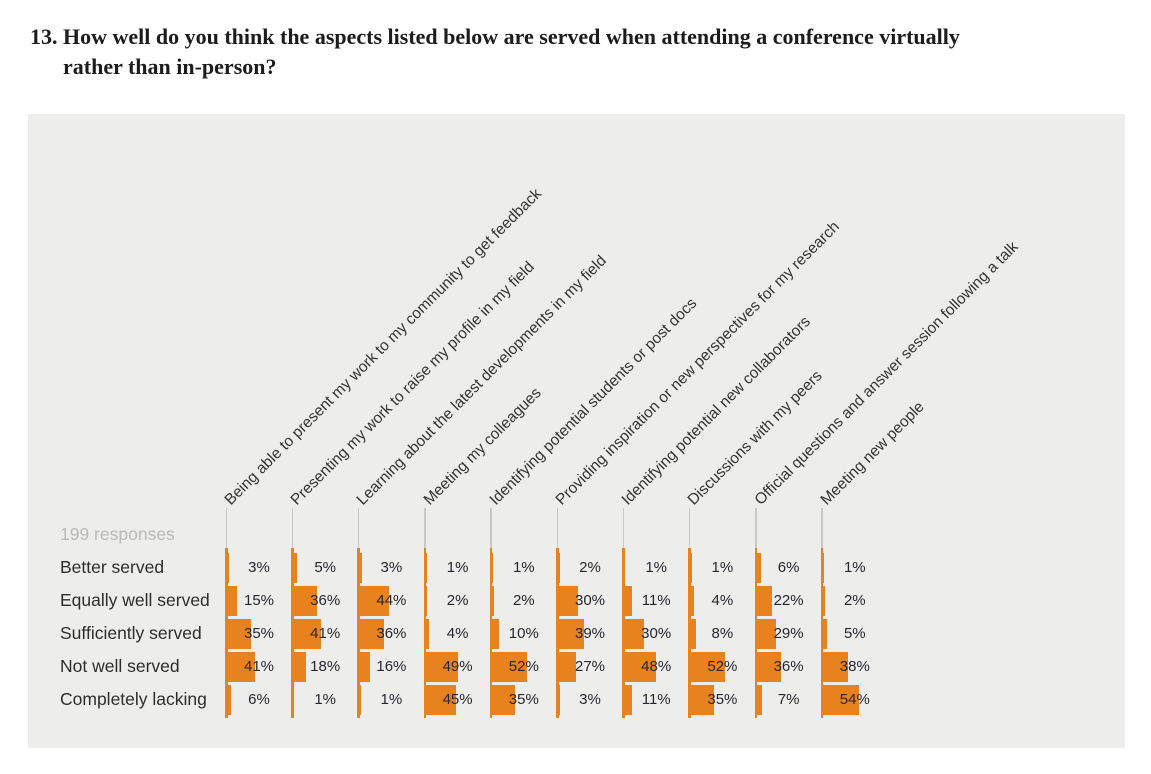 This screenshot has width=1151, height=774. What do you see at coordinates (112, 567) in the screenshot?
I see `row-label: Better served` at bounding box center [112, 567].